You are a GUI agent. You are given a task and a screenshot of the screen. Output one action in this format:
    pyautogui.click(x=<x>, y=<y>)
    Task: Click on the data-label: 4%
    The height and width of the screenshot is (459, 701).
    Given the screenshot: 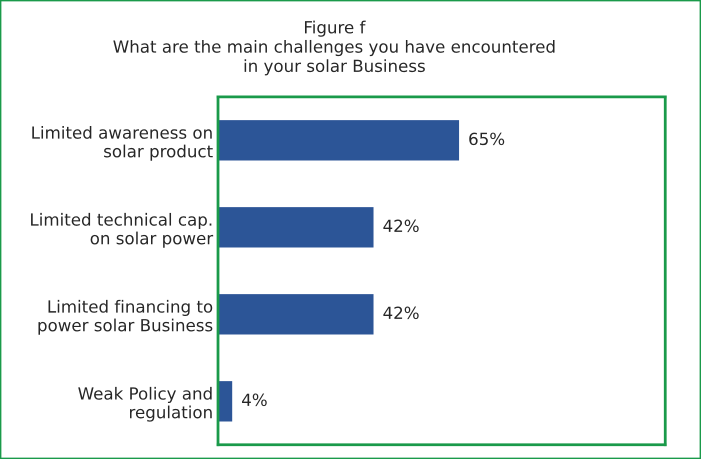 What is the action you would take?
    pyautogui.click(x=254, y=400)
    